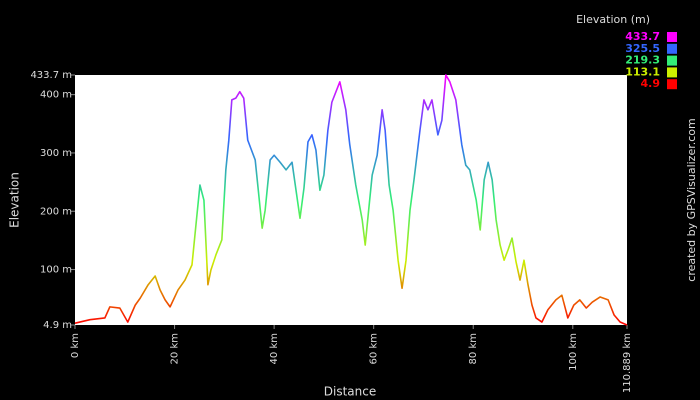 This screenshot has width=700, height=400. I want to click on x-tick-label: 20 km, so click(175, 348).